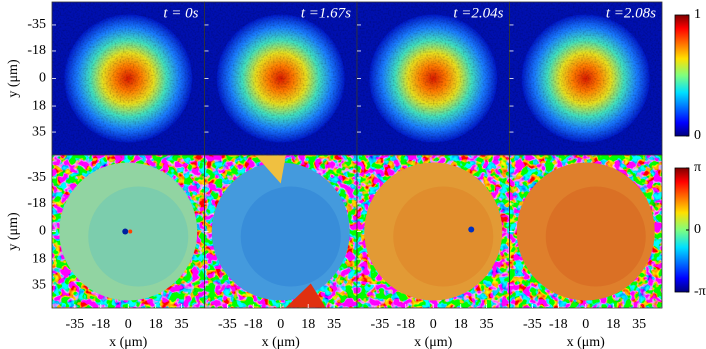  What do you see at coordinates (180, 13) in the screenshot?
I see `panel-title: t = 0s` at bounding box center [180, 13].